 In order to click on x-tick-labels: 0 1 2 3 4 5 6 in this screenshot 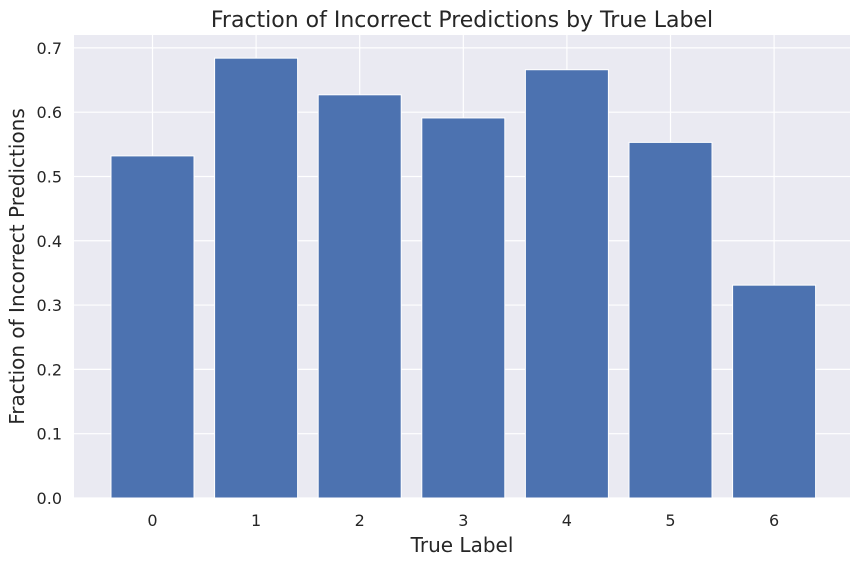, I will do `click(463, 520)`.